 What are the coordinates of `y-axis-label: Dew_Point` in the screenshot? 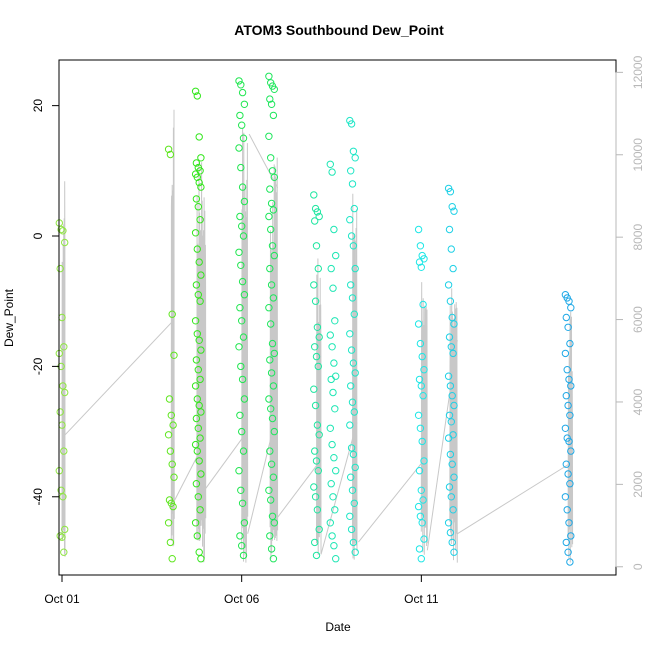 It's located at (9, 317).